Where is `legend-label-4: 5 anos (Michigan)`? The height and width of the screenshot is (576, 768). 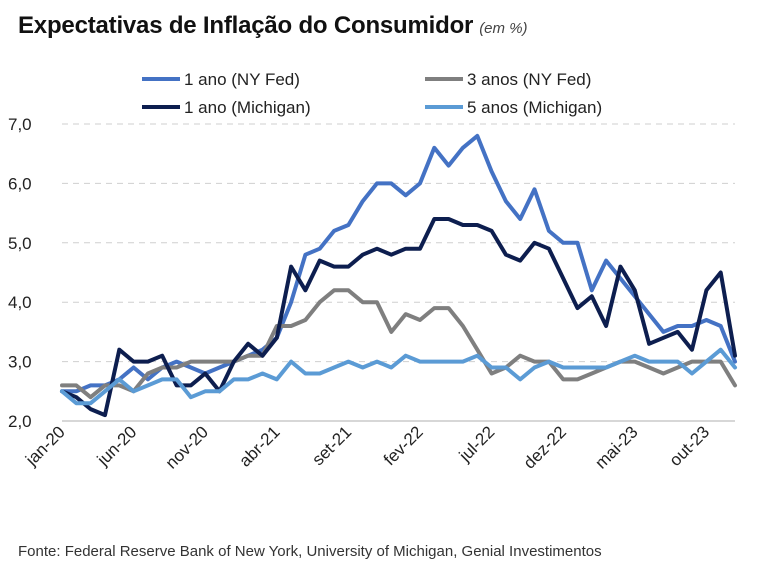
legend-label-4: 5 anos (Michigan) is located at coordinates (534, 107).